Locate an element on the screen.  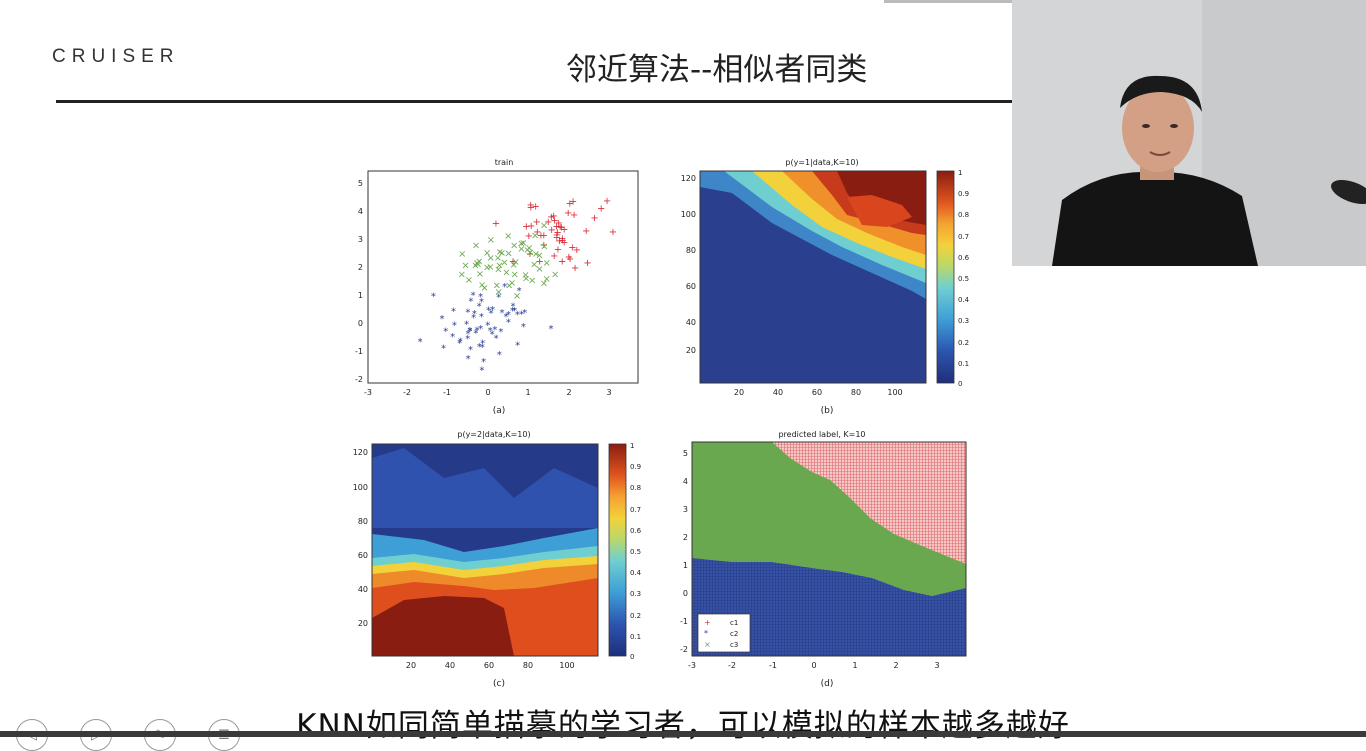
svg-text: 5 is located at coordinates (685, 453).